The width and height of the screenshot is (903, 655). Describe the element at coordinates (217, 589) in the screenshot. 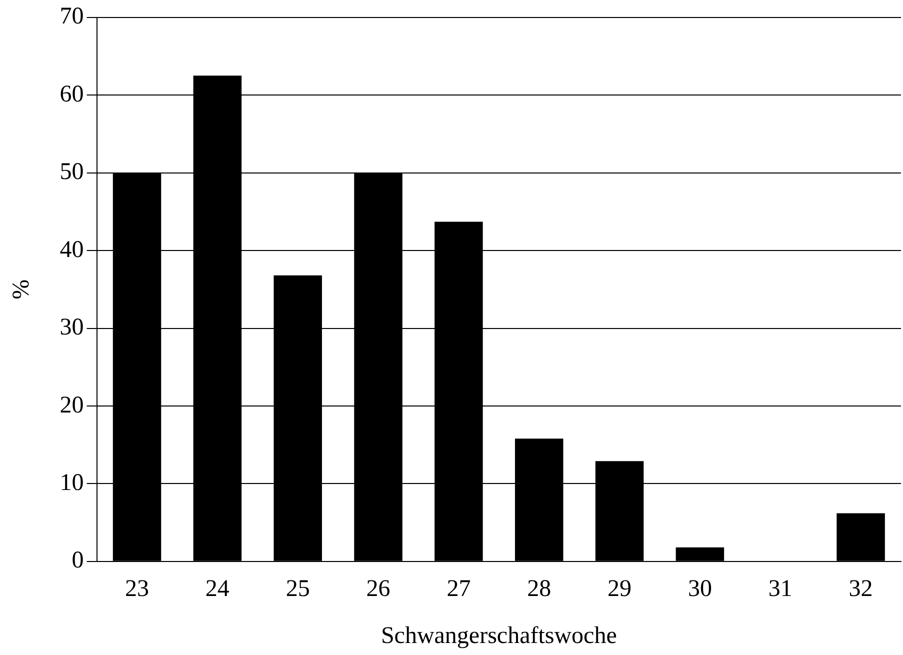

I see `x-tick-label: 24` at that location.